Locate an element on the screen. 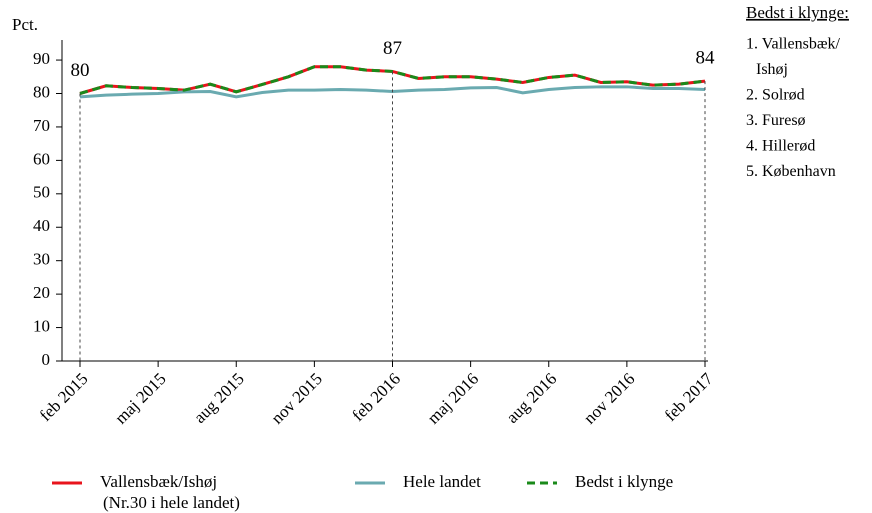 The height and width of the screenshot is (513, 872). ranking-item: 5. København is located at coordinates (791, 171).